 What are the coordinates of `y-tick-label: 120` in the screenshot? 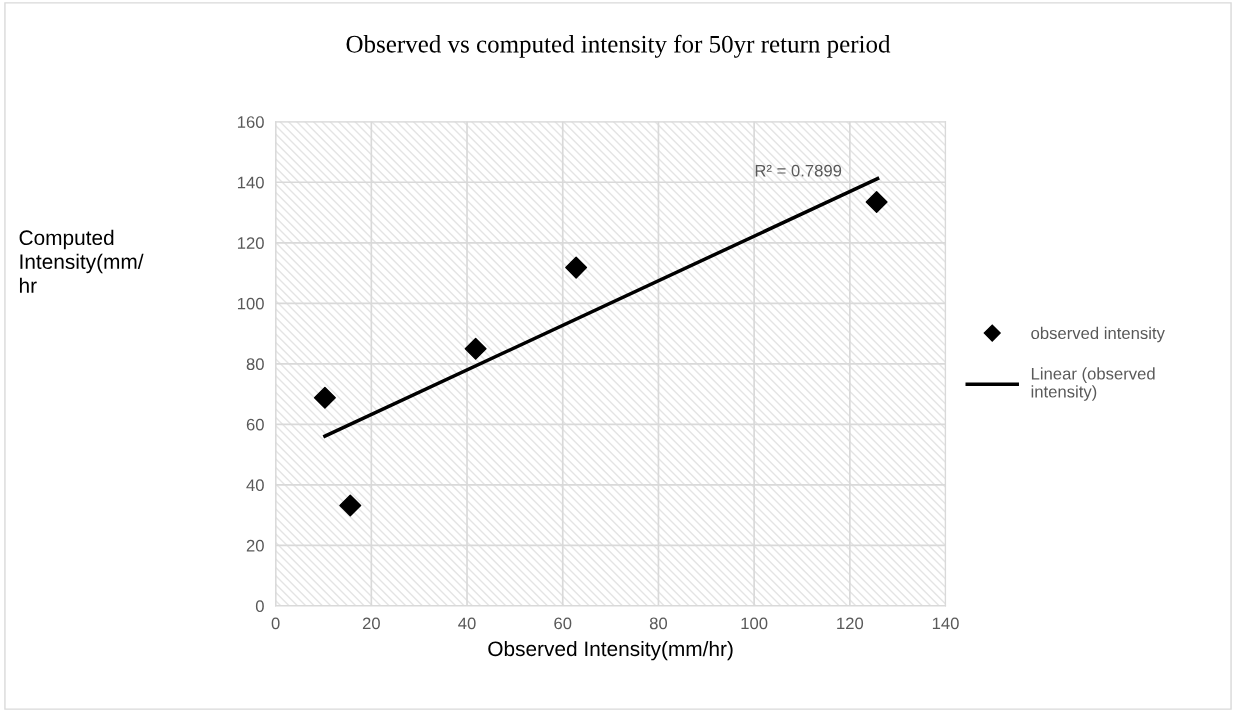 It's located at (250, 243).